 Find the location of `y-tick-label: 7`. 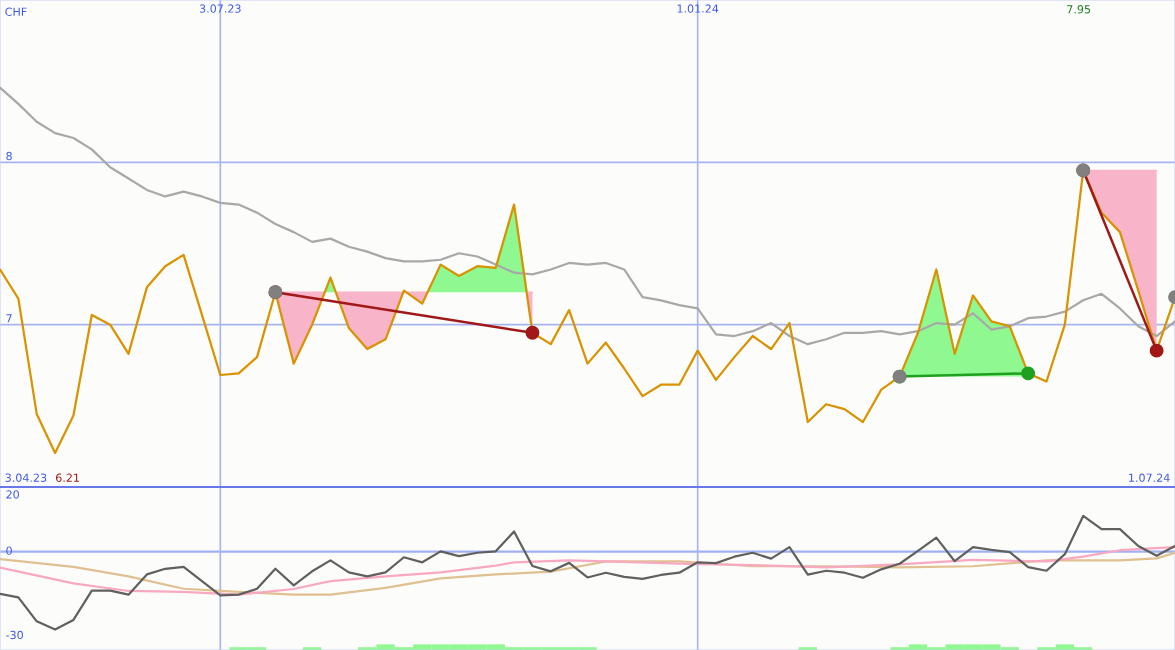

y-tick-label: 7 is located at coordinates (9, 318).